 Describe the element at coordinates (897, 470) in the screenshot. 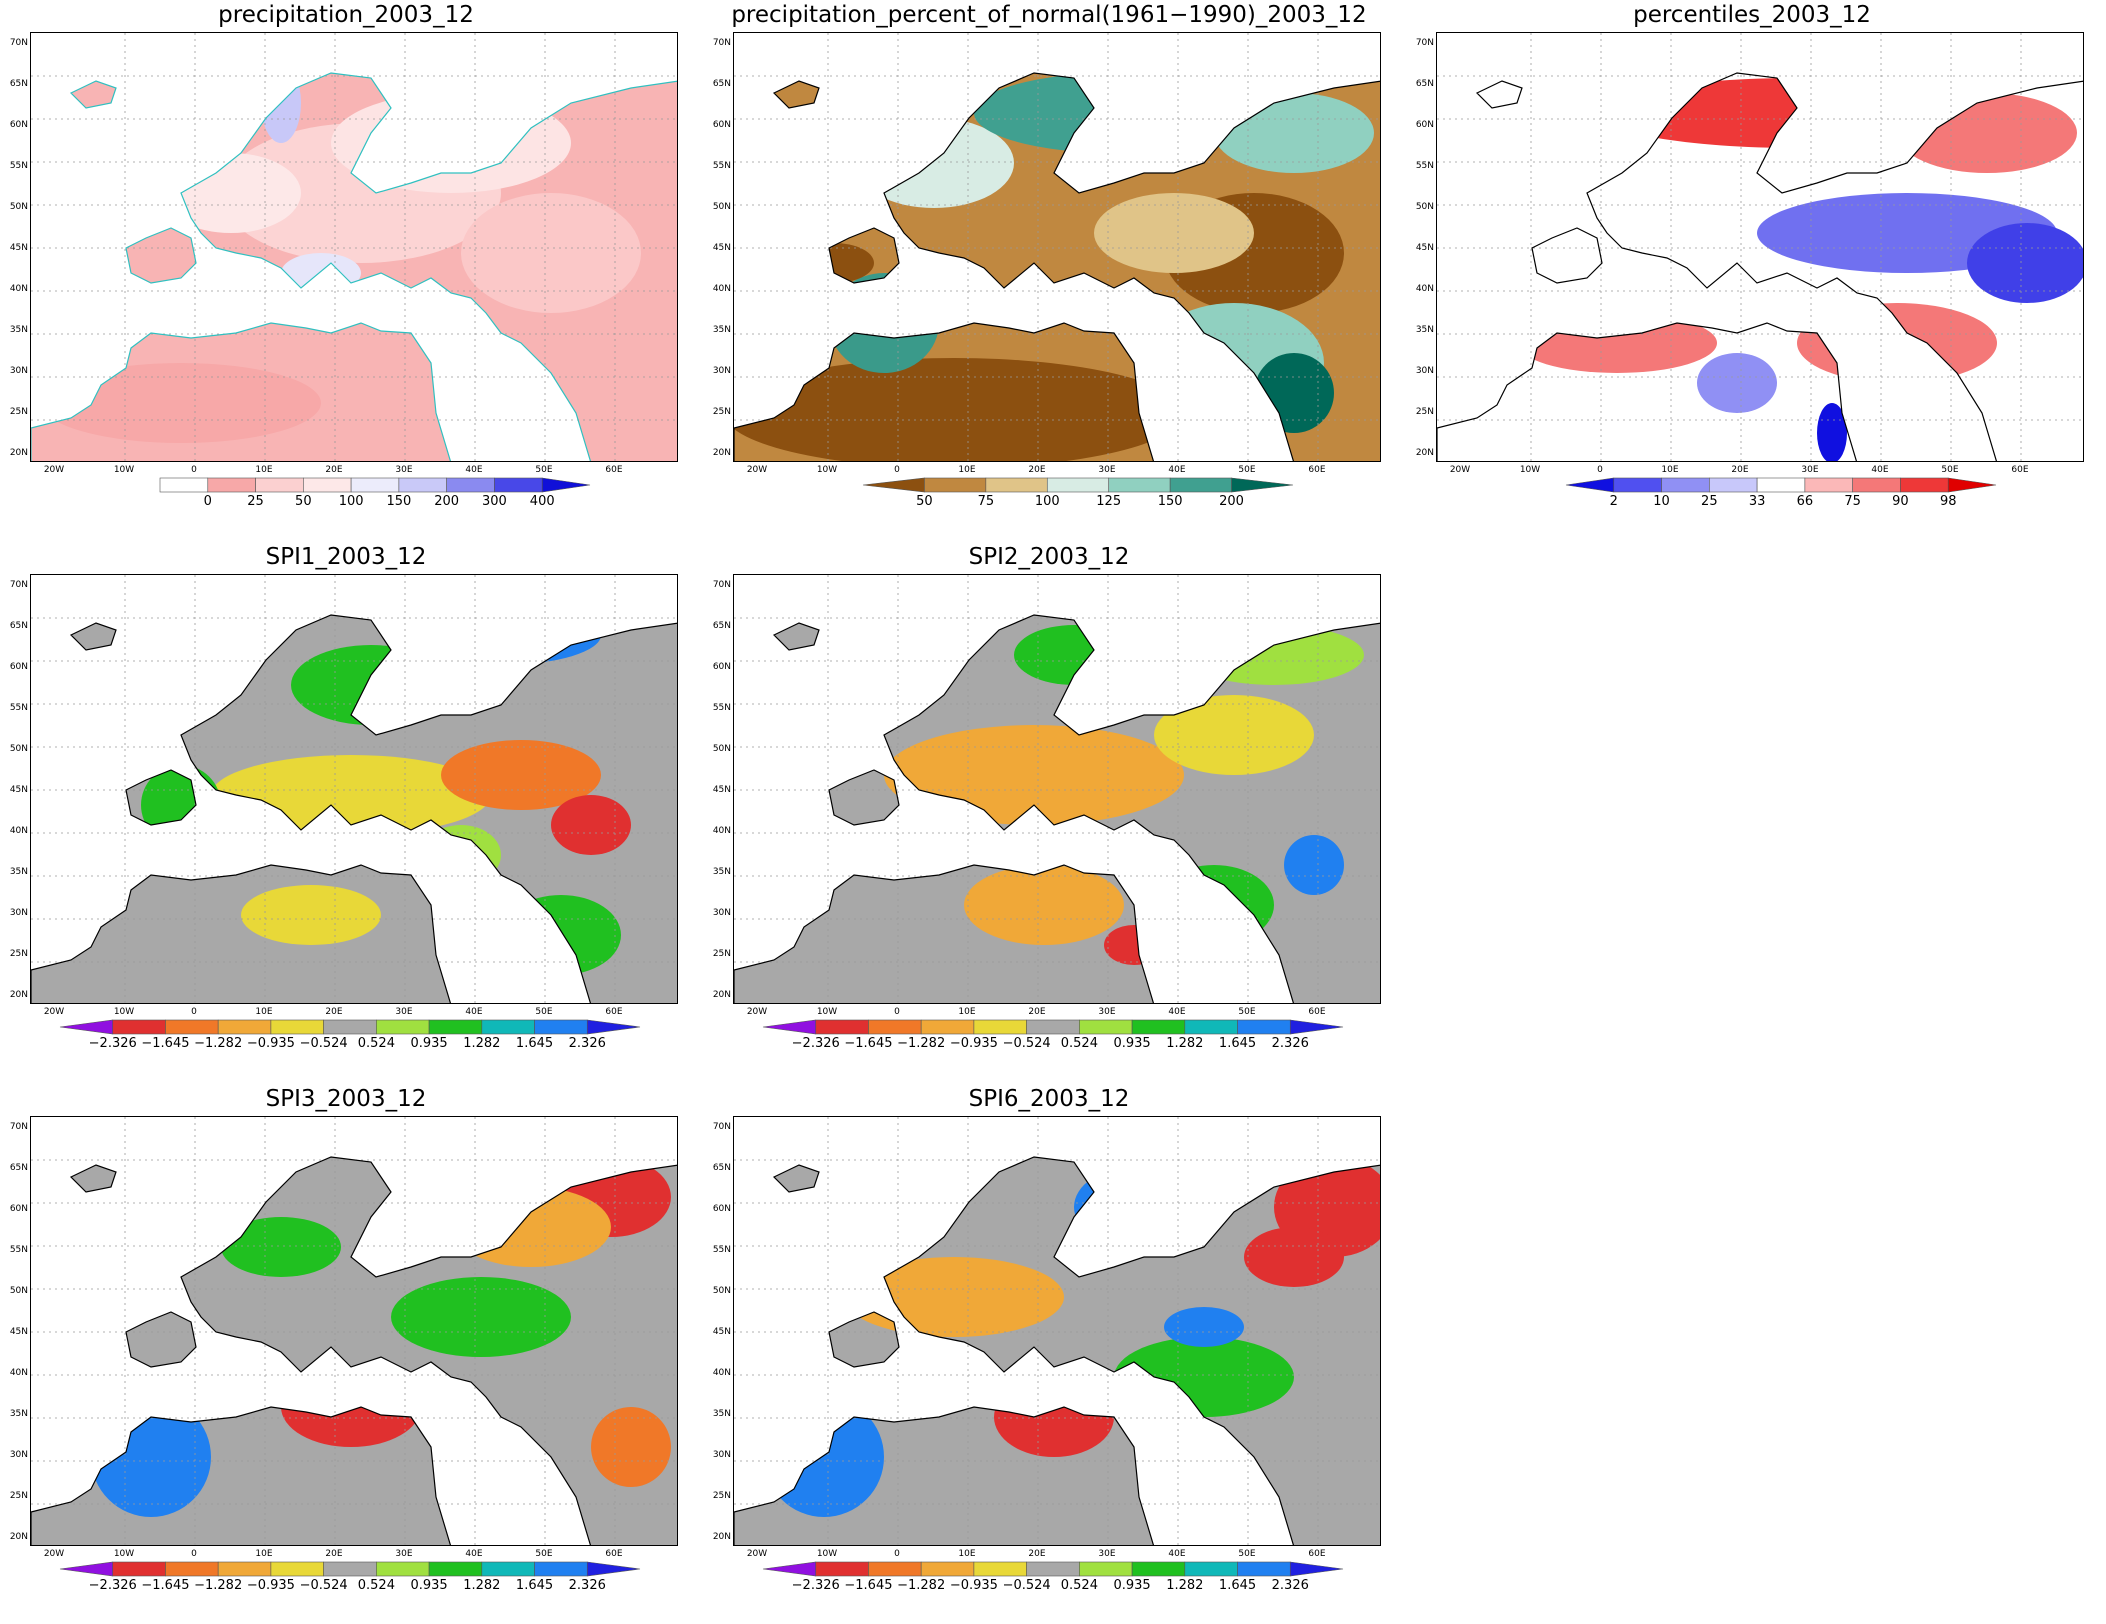

I see `lon-tick-label: 0` at that location.